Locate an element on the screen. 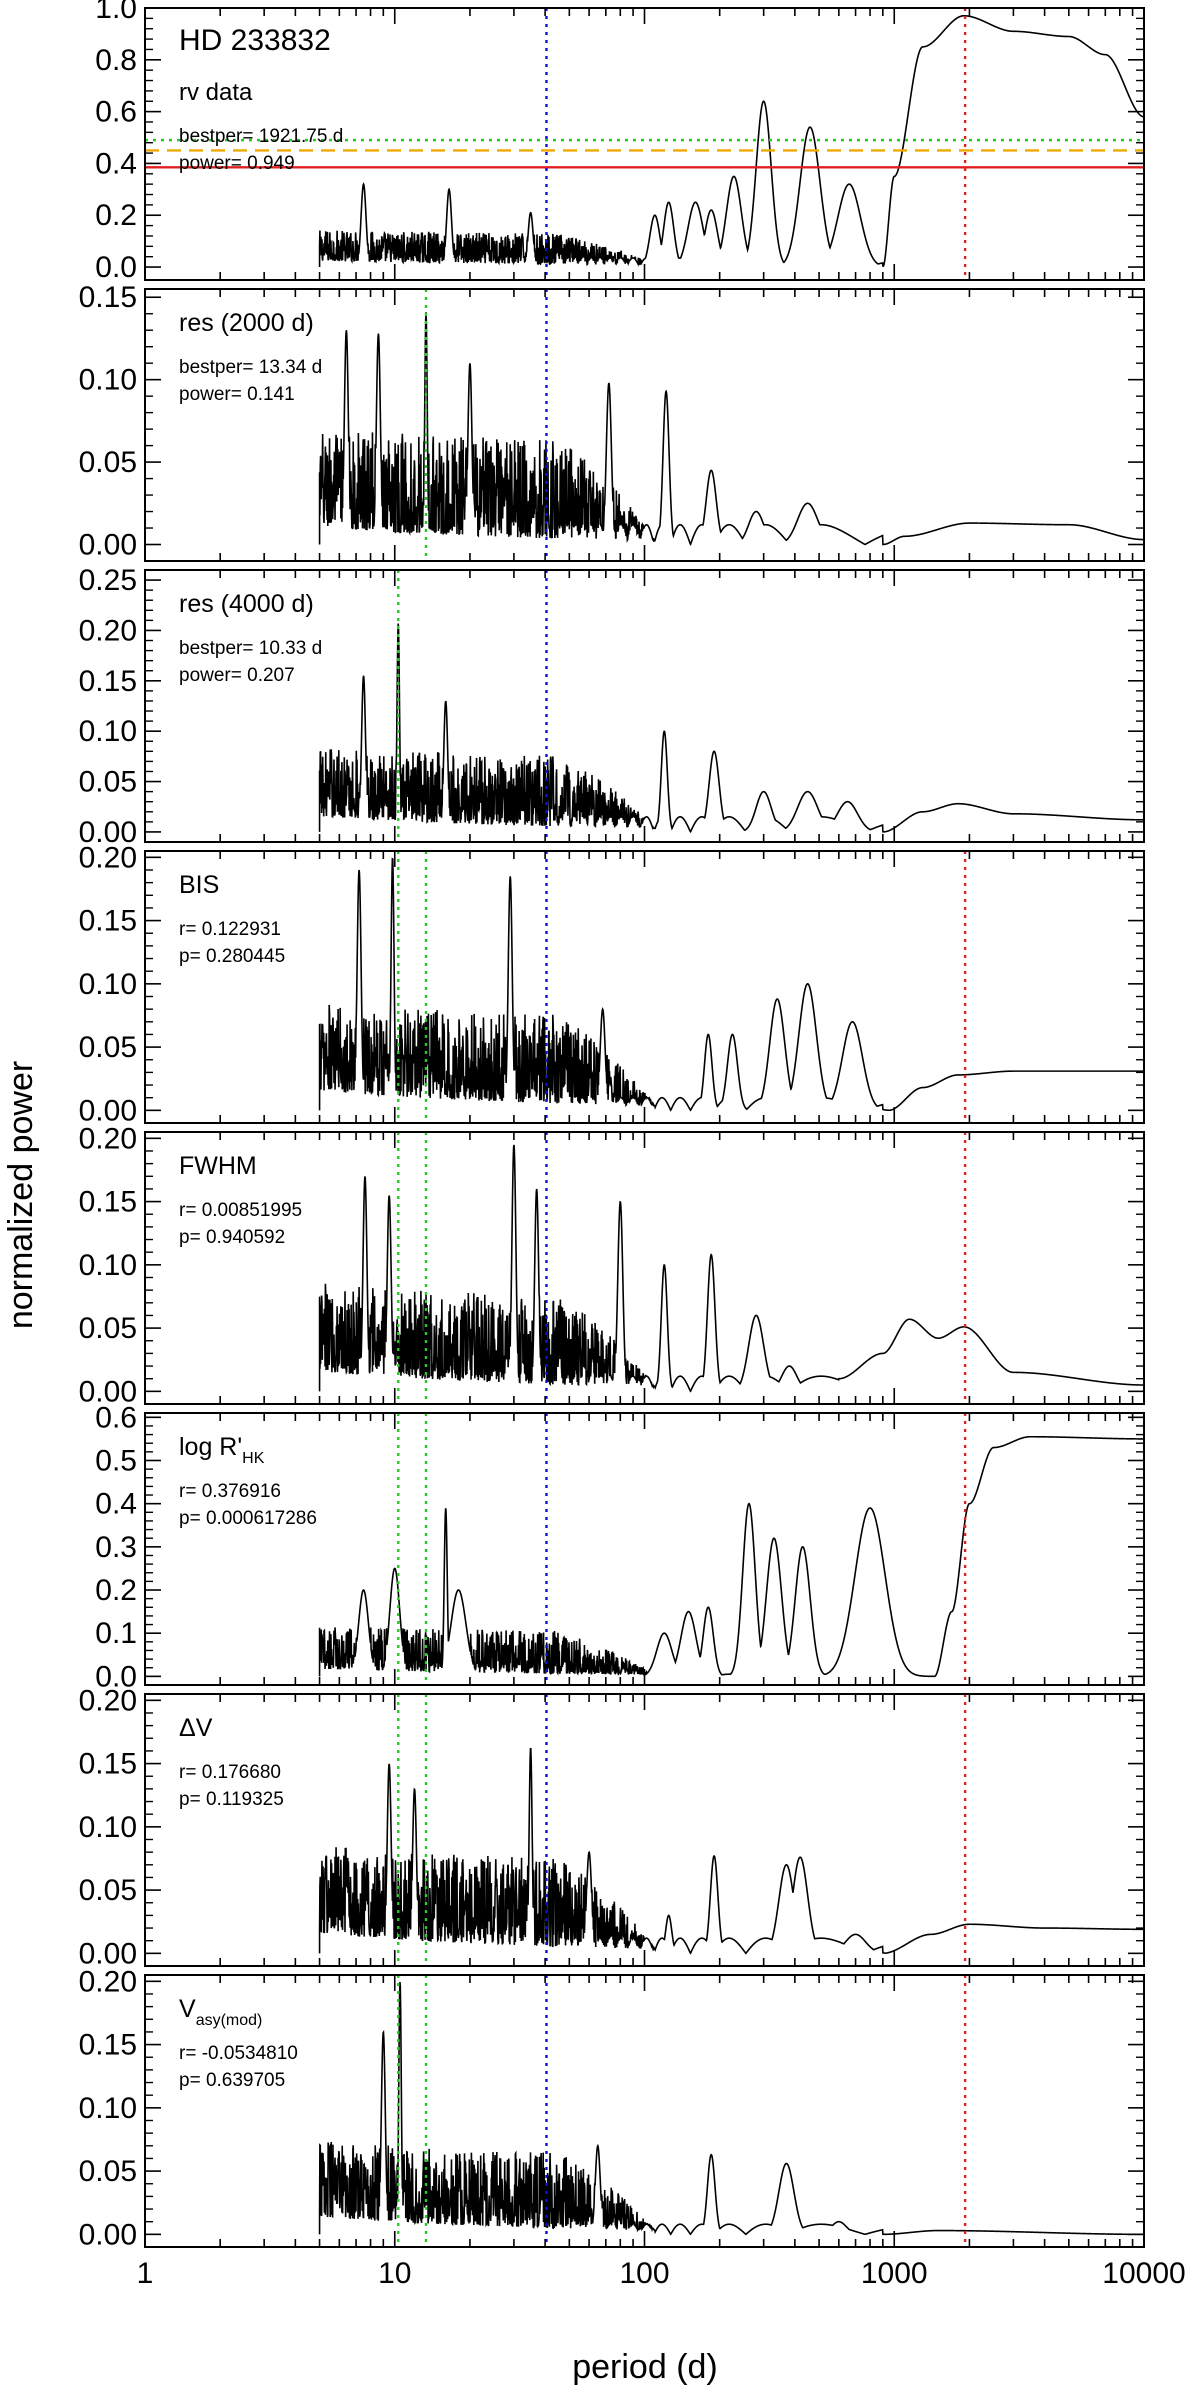 This screenshot has width=1200, height=2388. y-tick-label-dv: 0.15 is located at coordinates (108, 1764).